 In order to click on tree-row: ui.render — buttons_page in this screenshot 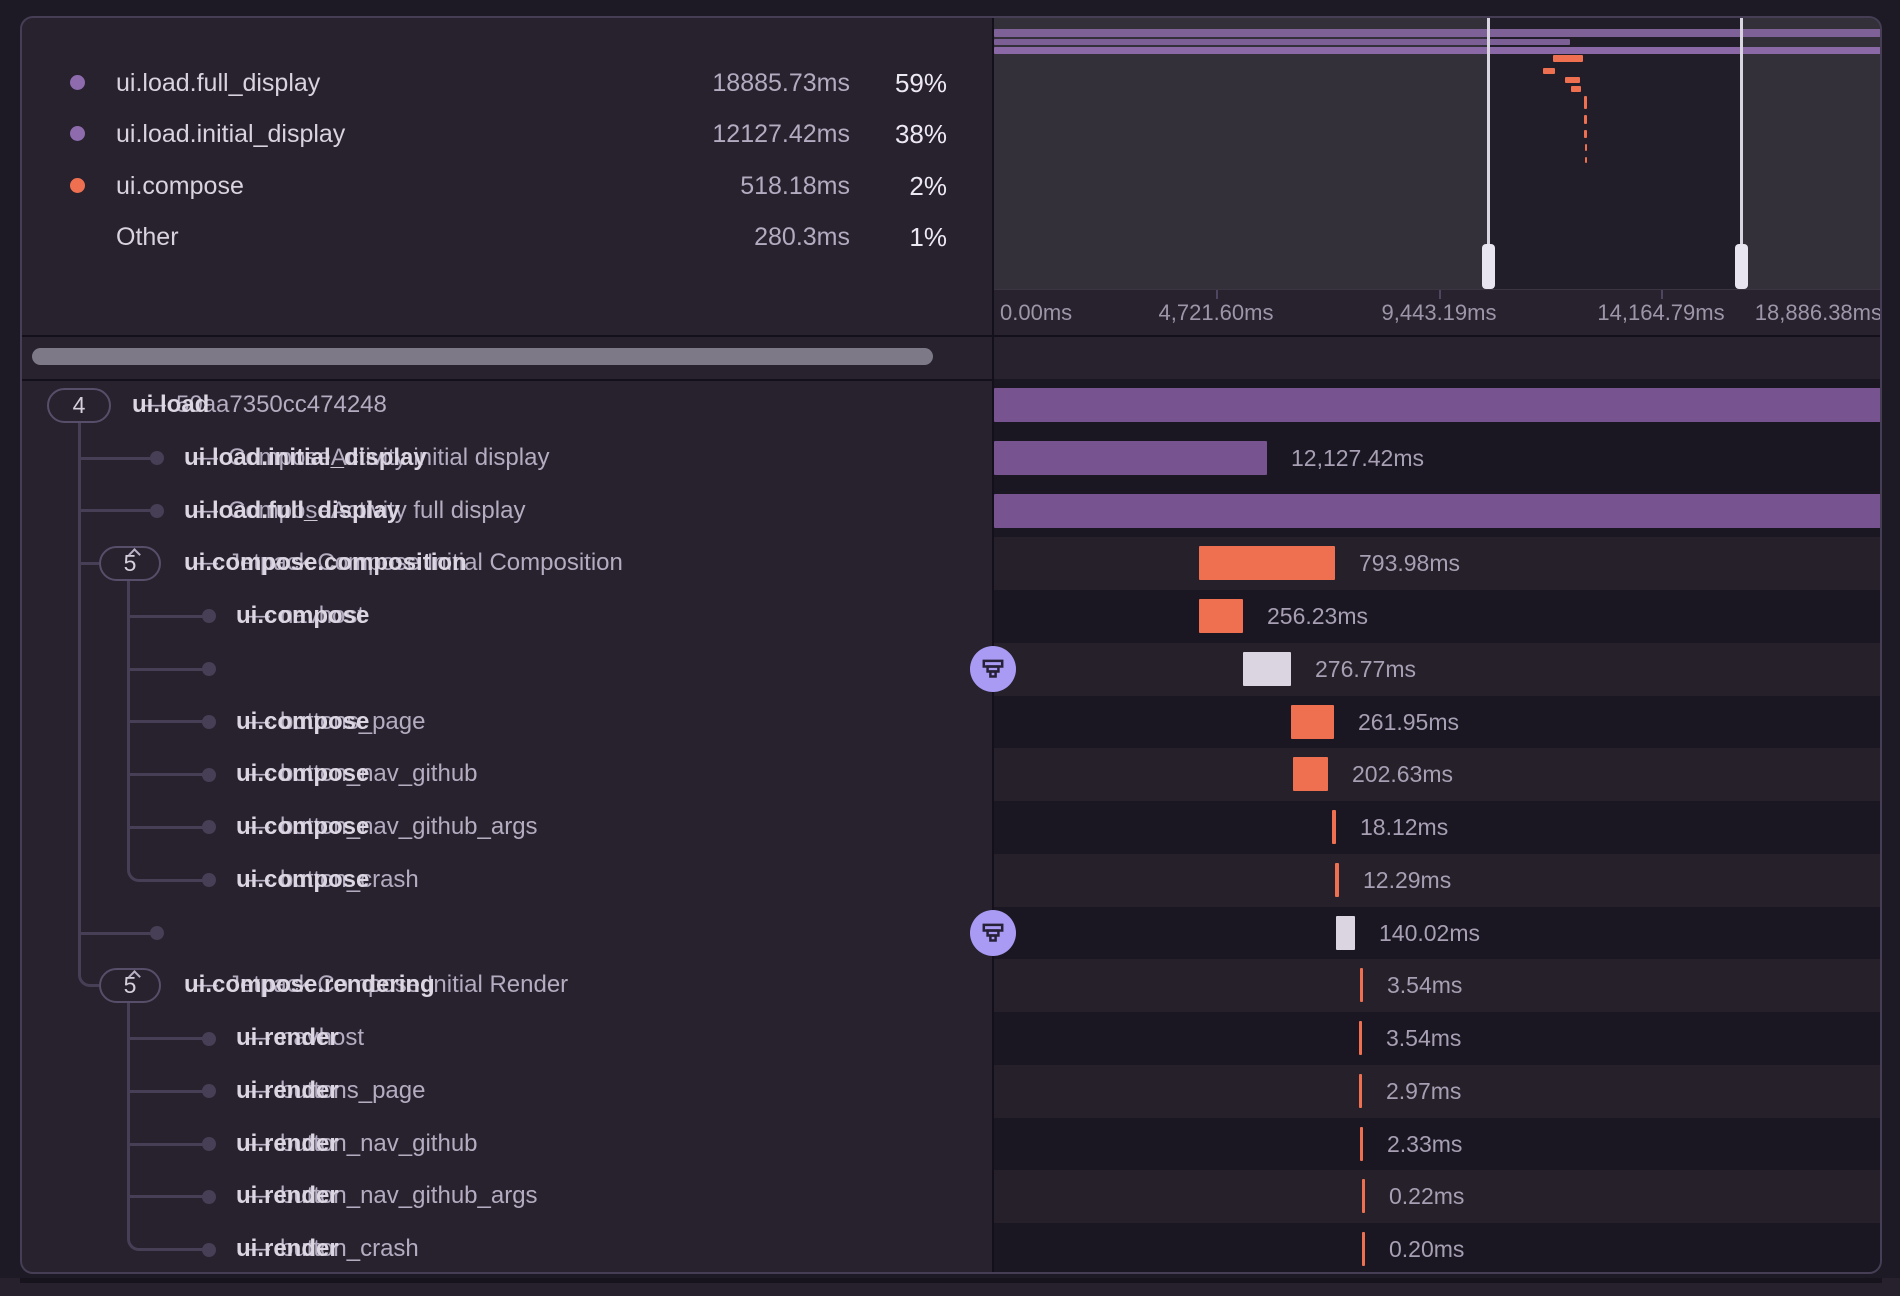, I will do `click(507, 1091)`.